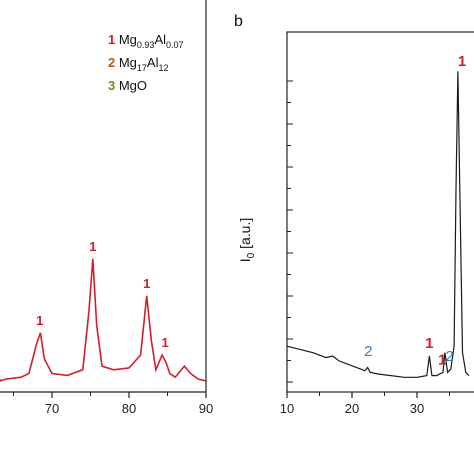 The height and width of the screenshot is (474, 474). Describe the element at coordinates (127, 85) in the screenshot. I see `legend-entry: 3 MgO` at that location.